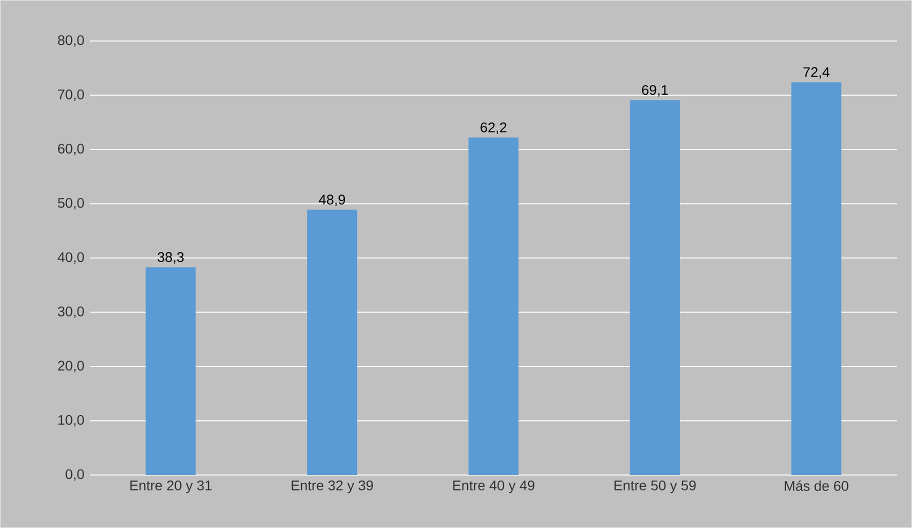 The width and height of the screenshot is (912, 528). Describe the element at coordinates (71, 420) in the screenshot. I see `y-tick-label: 10,0` at that location.